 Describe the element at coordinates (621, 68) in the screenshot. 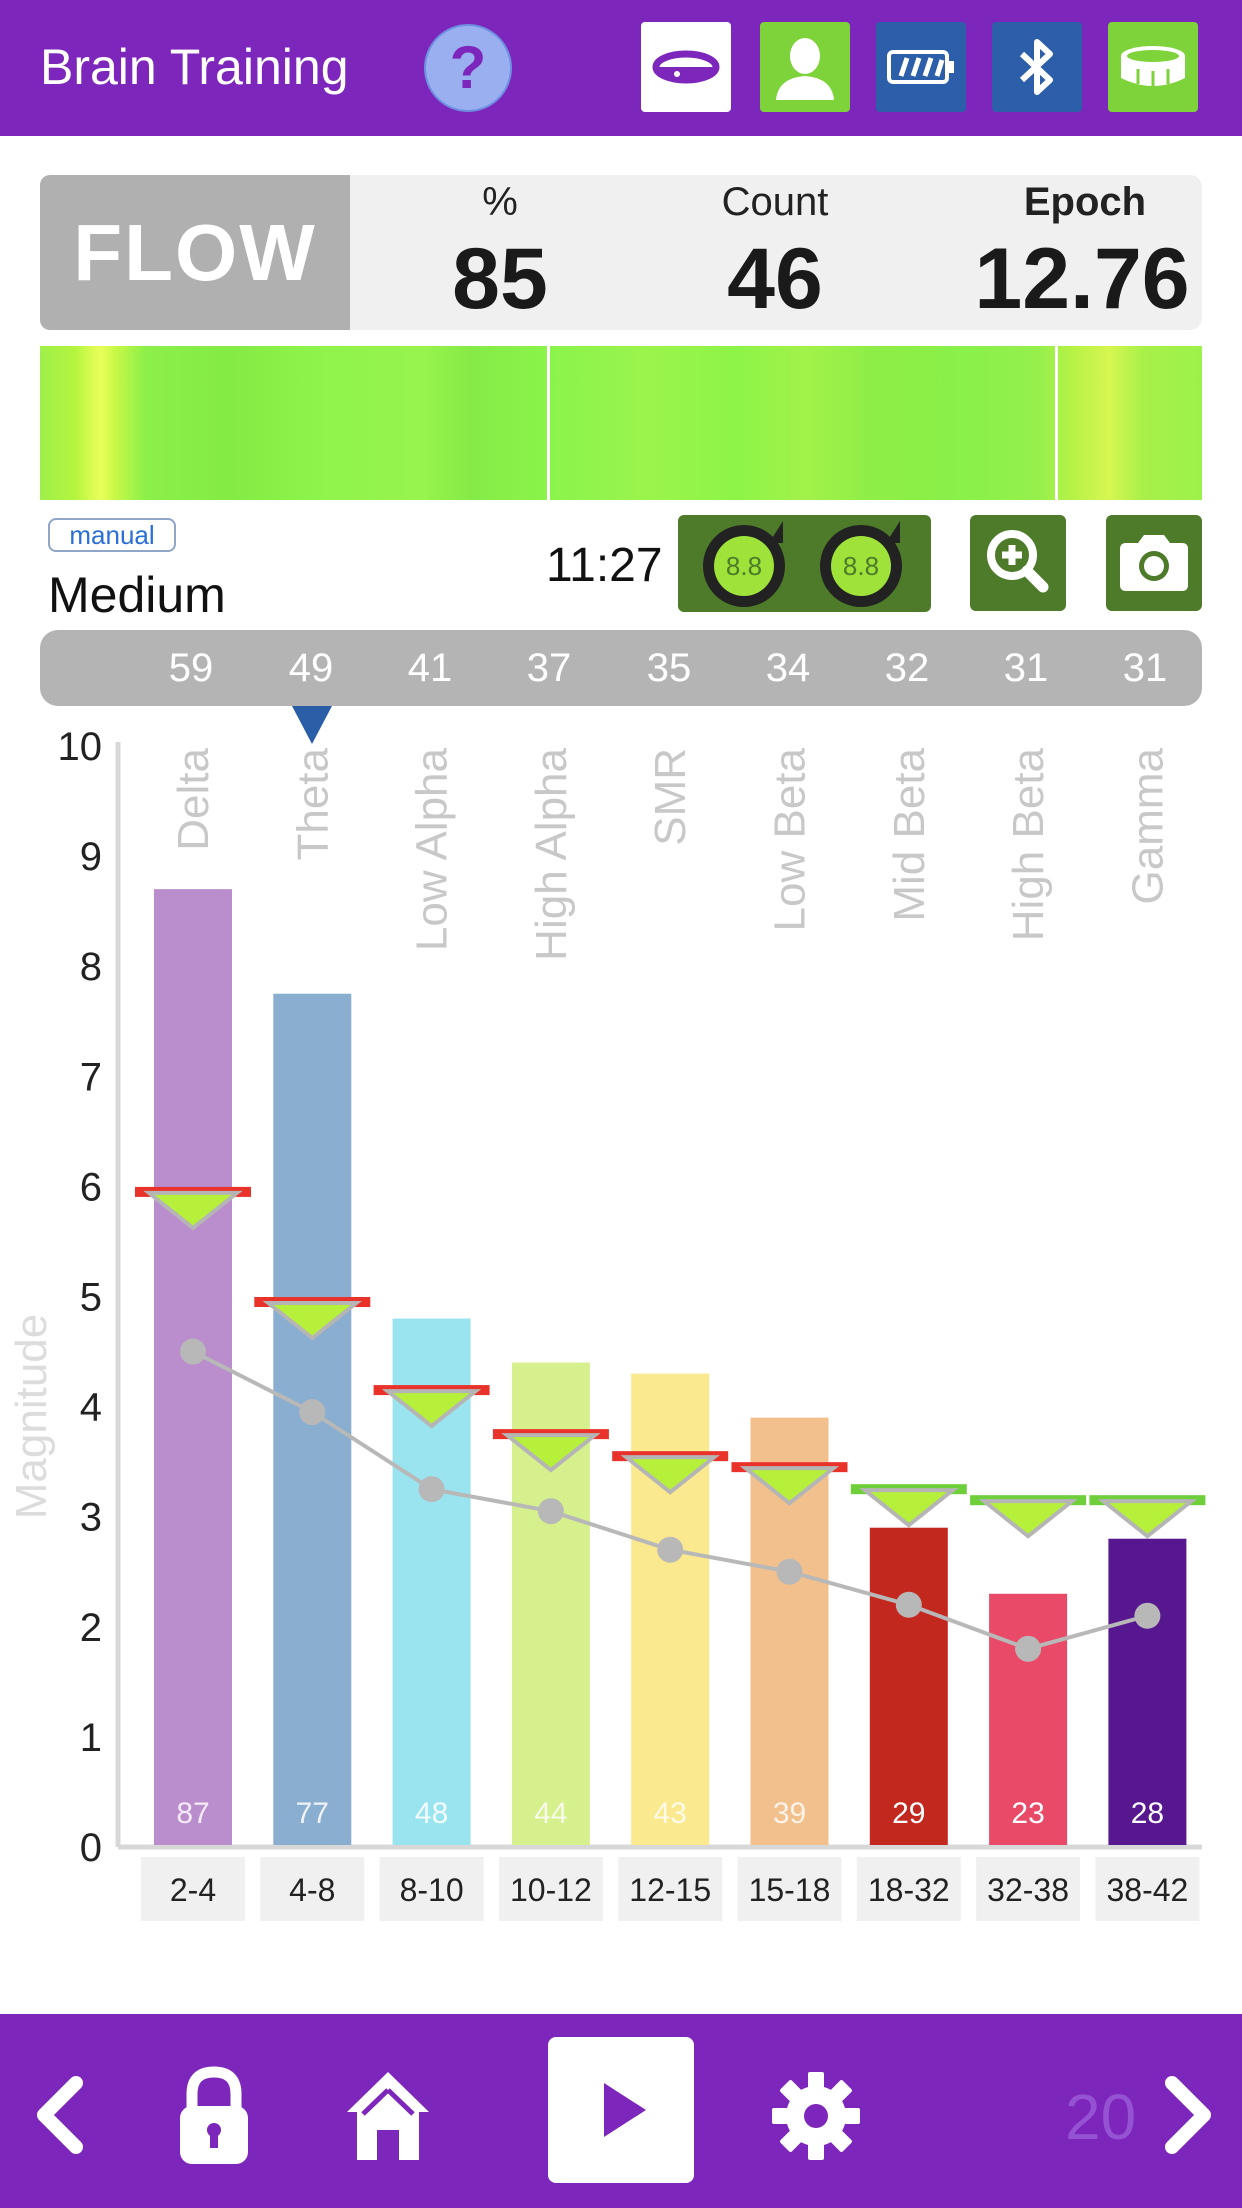

I see `app-header: Brain Training ?` at that location.